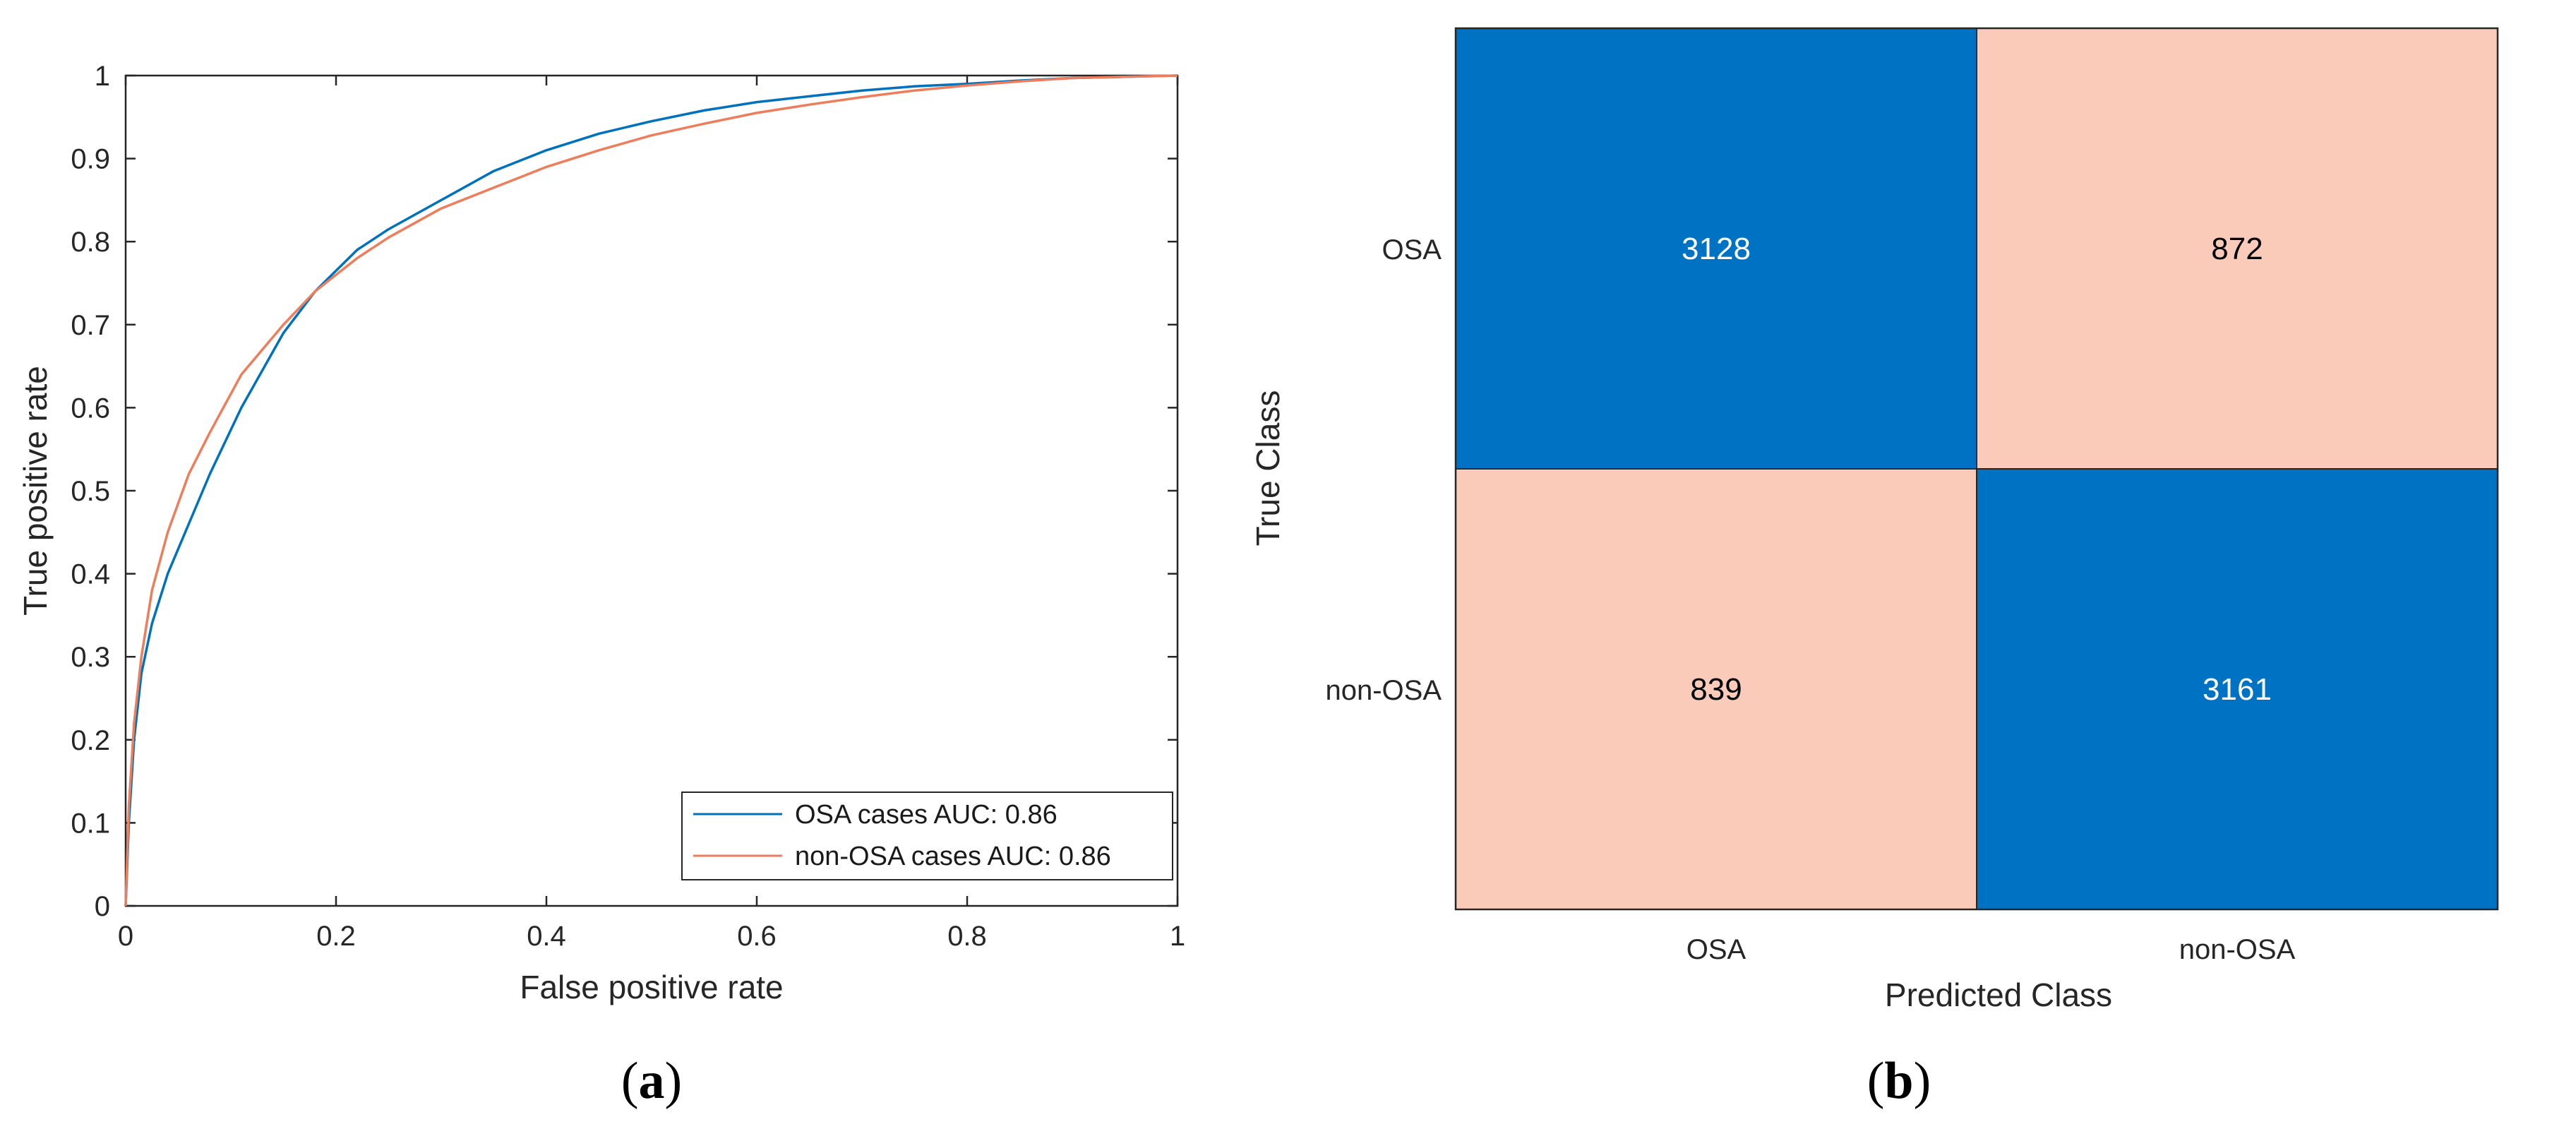 Image resolution: width=2576 pixels, height=1129 pixels. Describe the element at coordinates (90, 159) in the screenshot. I see `y-tick-label: 0.9` at that location.